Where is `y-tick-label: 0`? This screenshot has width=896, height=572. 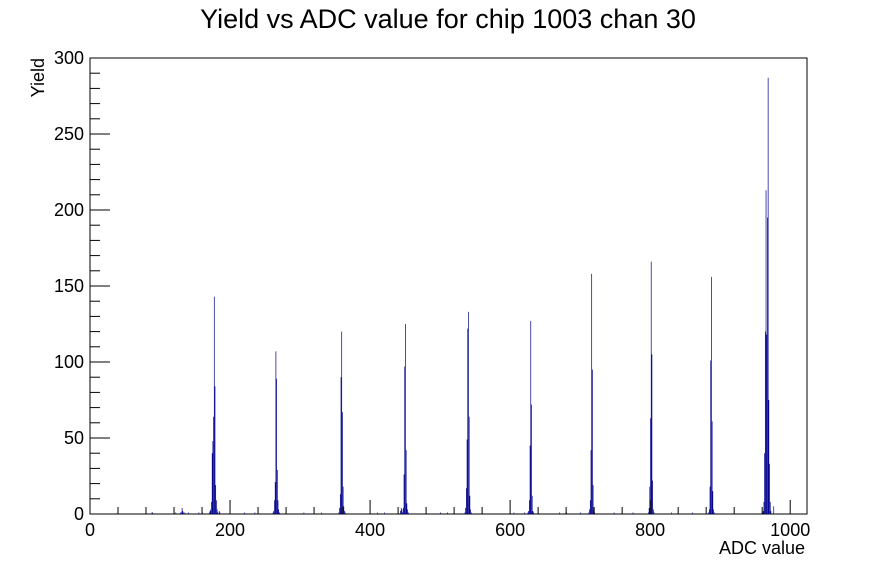
y-tick-label: 0 is located at coordinates (79, 514).